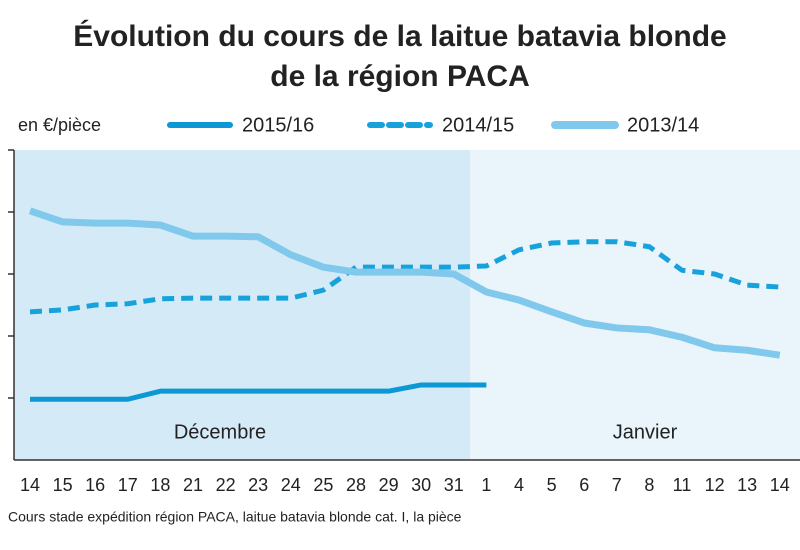 The width and height of the screenshot is (800, 550). I want to click on x-tick-label: 4, so click(519, 485).